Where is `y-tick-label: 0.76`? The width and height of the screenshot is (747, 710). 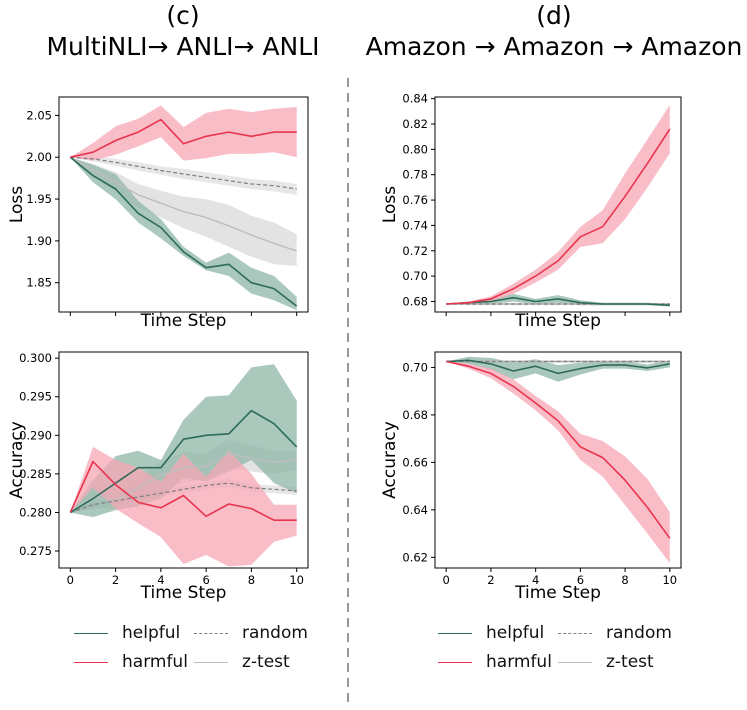 y-tick-label: 0.76 is located at coordinates (415, 200).